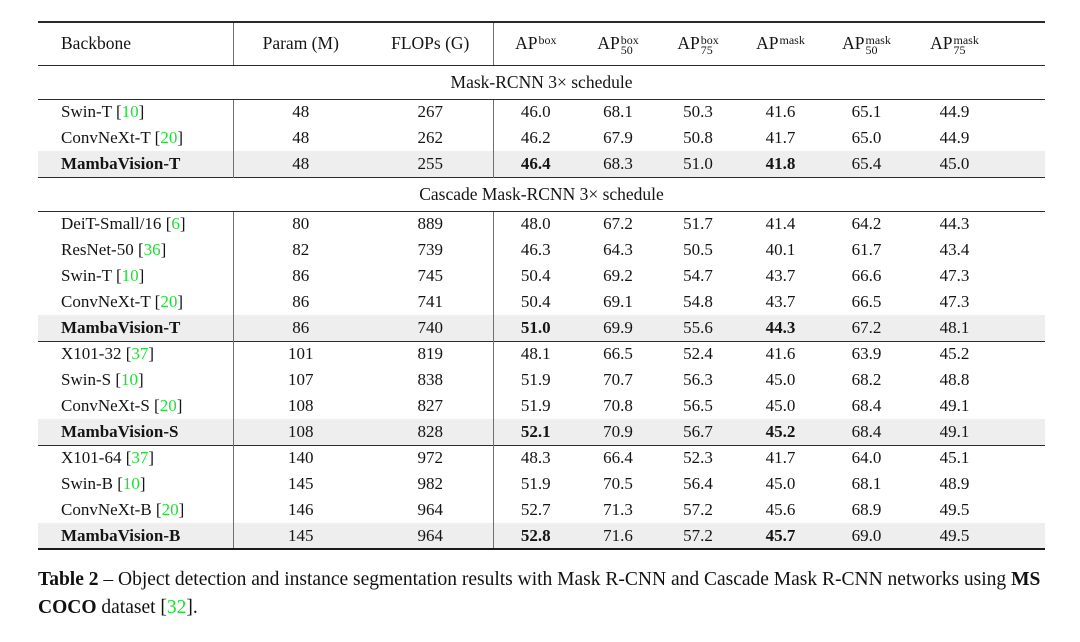 The width and height of the screenshot is (1080, 642). I want to click on ap-base-label: AP, so click(526, 42).